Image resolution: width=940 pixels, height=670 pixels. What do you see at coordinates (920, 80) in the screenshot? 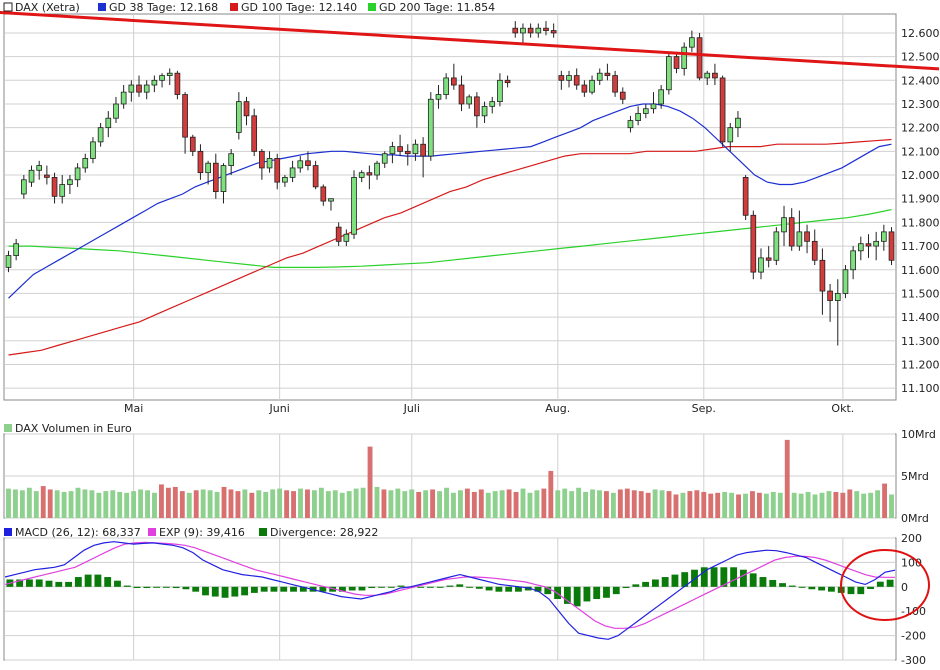
I see `price-tick-label: 12.400` at bounding box center [920, 80].